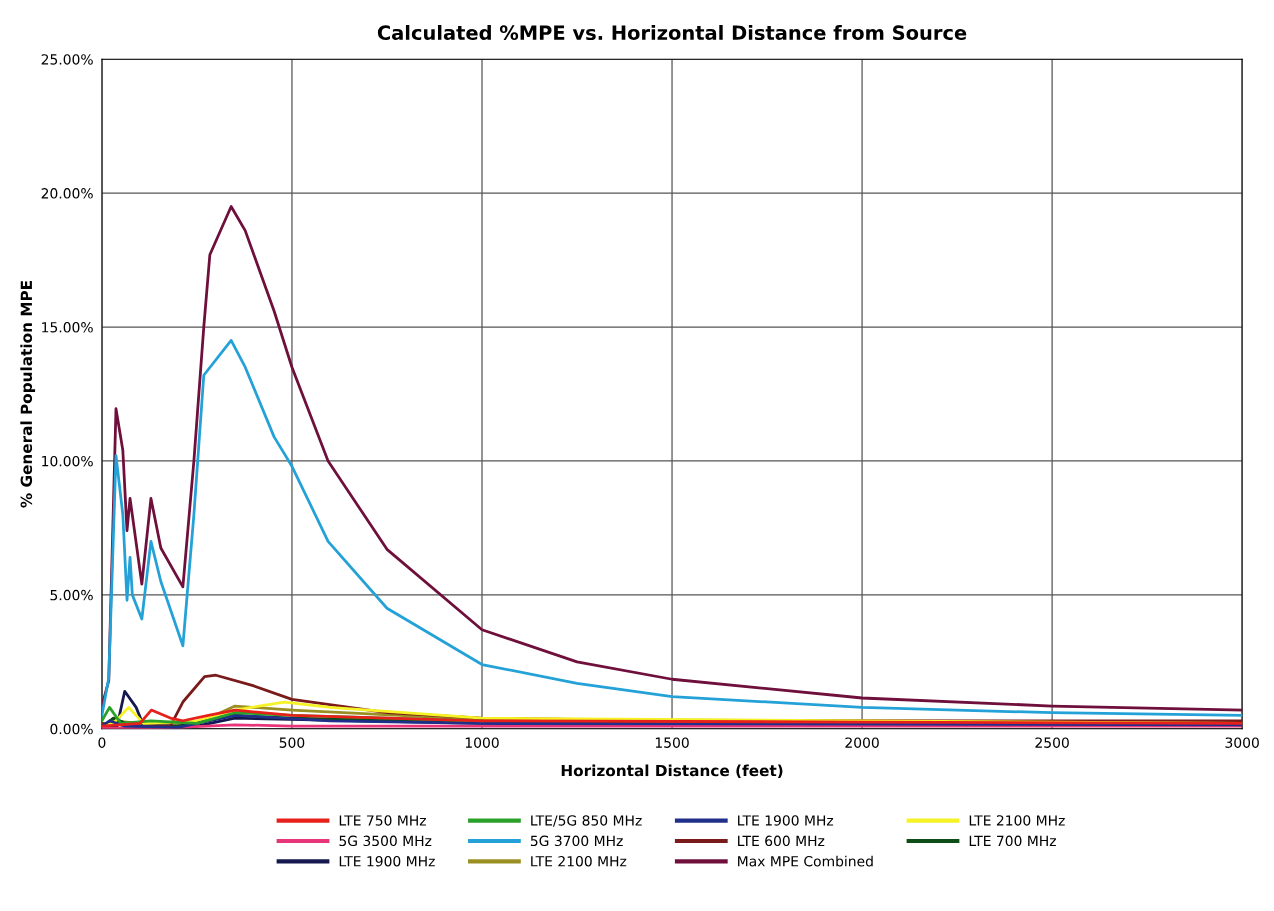  What do you see at coordinates (67, 461) in the screenshot?
I see `y-tick-label: 10.00%` at bounding box center [67, 461].